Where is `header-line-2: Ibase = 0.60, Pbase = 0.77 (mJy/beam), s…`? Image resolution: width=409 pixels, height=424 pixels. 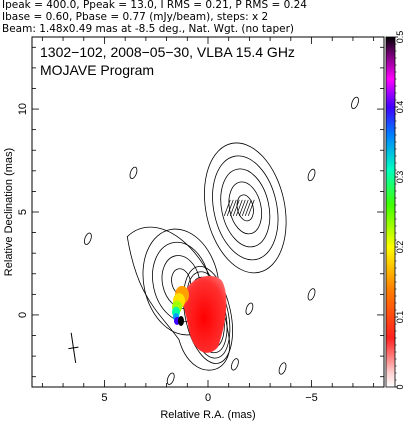
header-line-2: Ibase = 0.60, Pbase = 0.77 (mJy/beam), s… is located at coordinates (135, 17).